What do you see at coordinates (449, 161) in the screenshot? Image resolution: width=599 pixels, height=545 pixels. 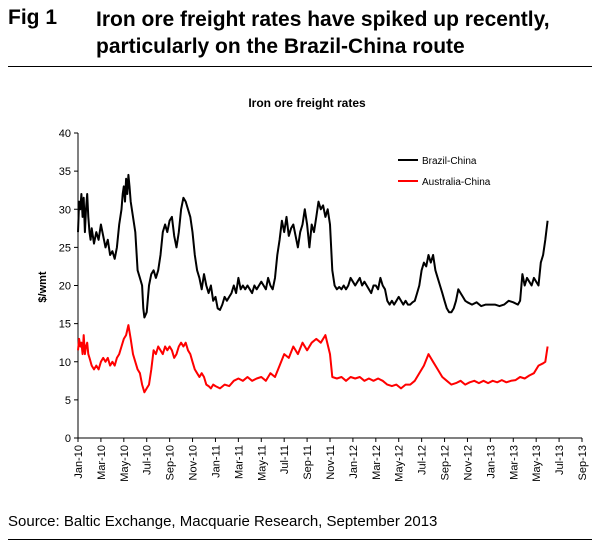 I see `legend-label-brazil-china: Brazil-China` at bounding box center [449, 161].